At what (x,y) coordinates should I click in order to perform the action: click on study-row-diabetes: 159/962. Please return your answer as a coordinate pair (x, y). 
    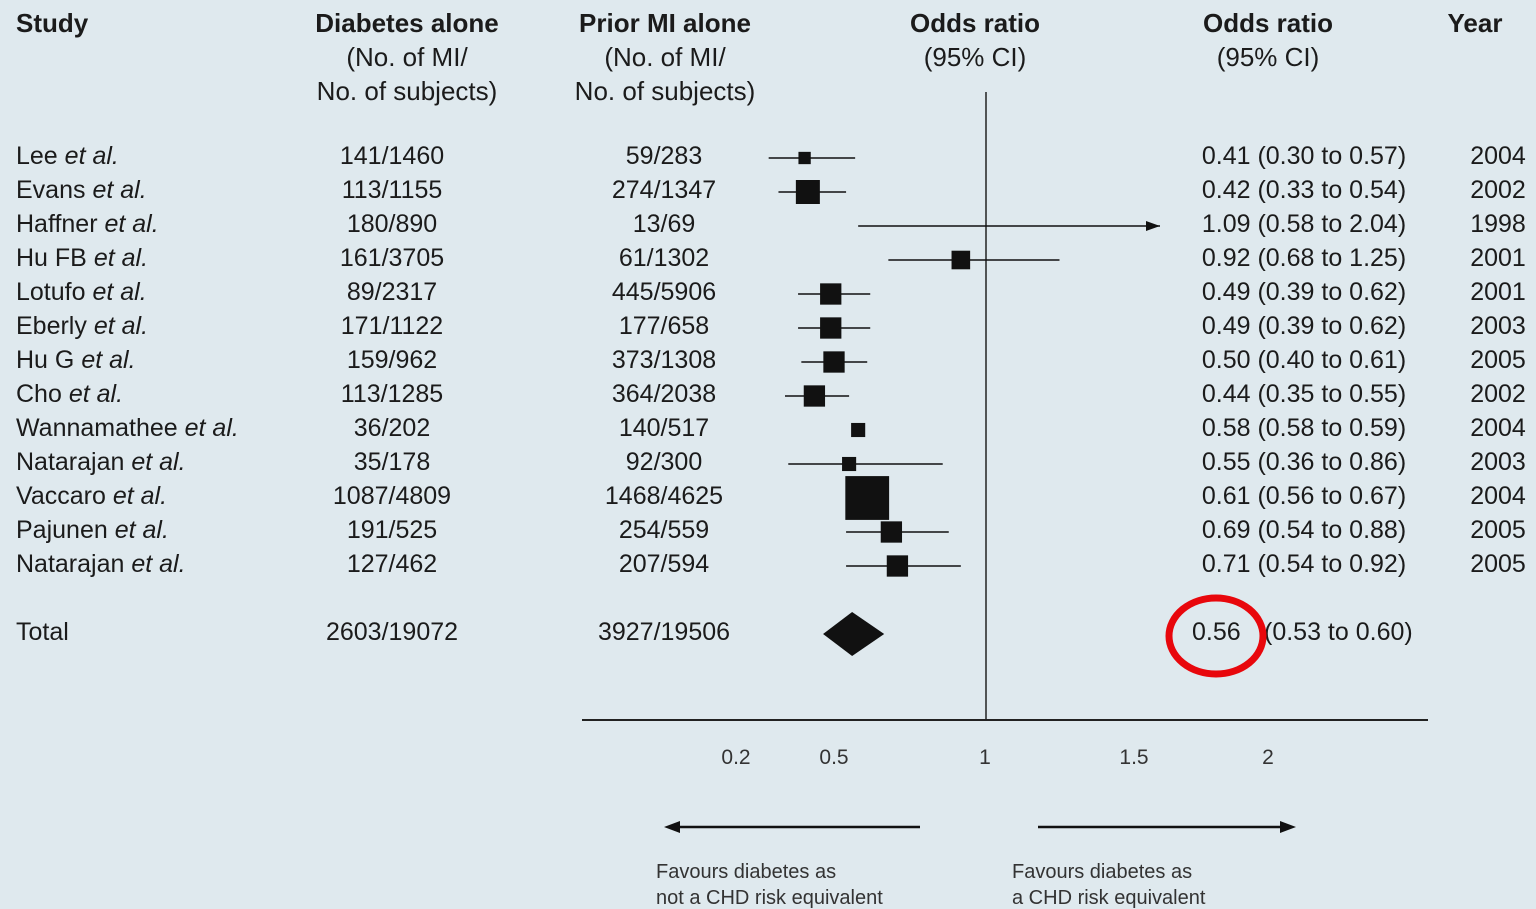
    Looking at the image, I should click on (392, 360).